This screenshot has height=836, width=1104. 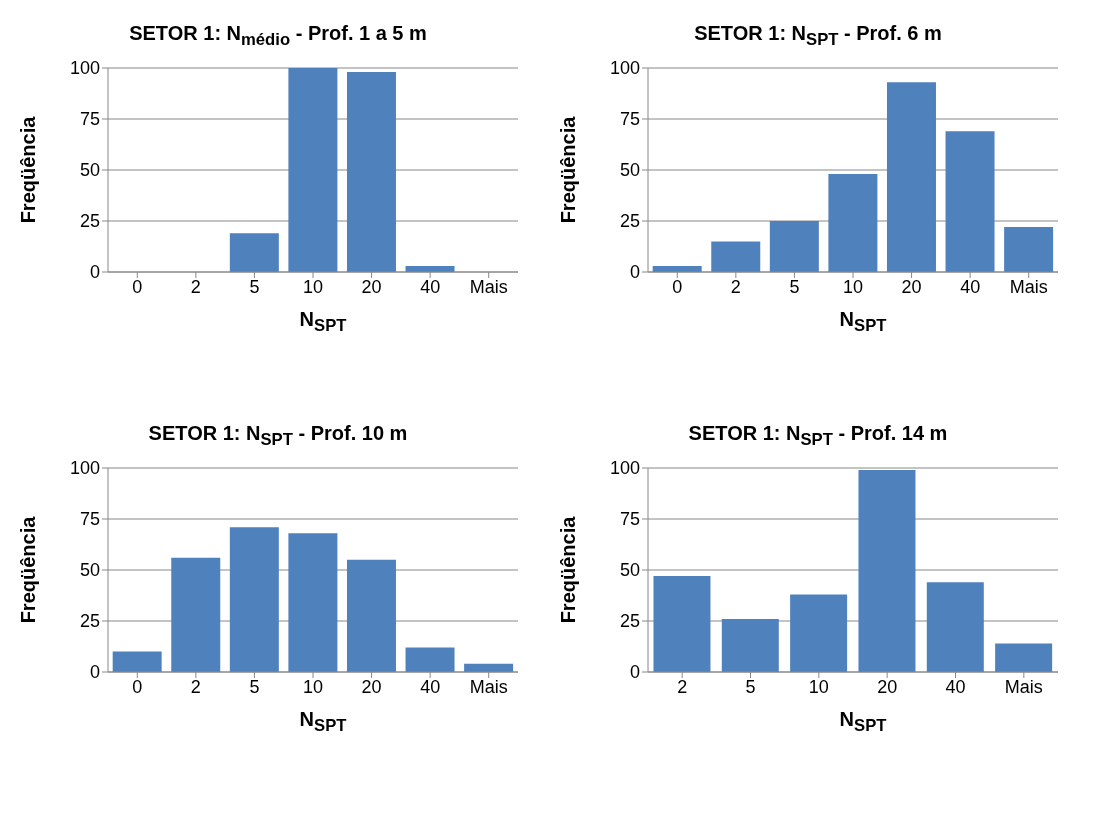 I want to click on chart-title: SETOR 1: N$_{SPT}$ - Prof. 14 m, so click(x=818, y=436).